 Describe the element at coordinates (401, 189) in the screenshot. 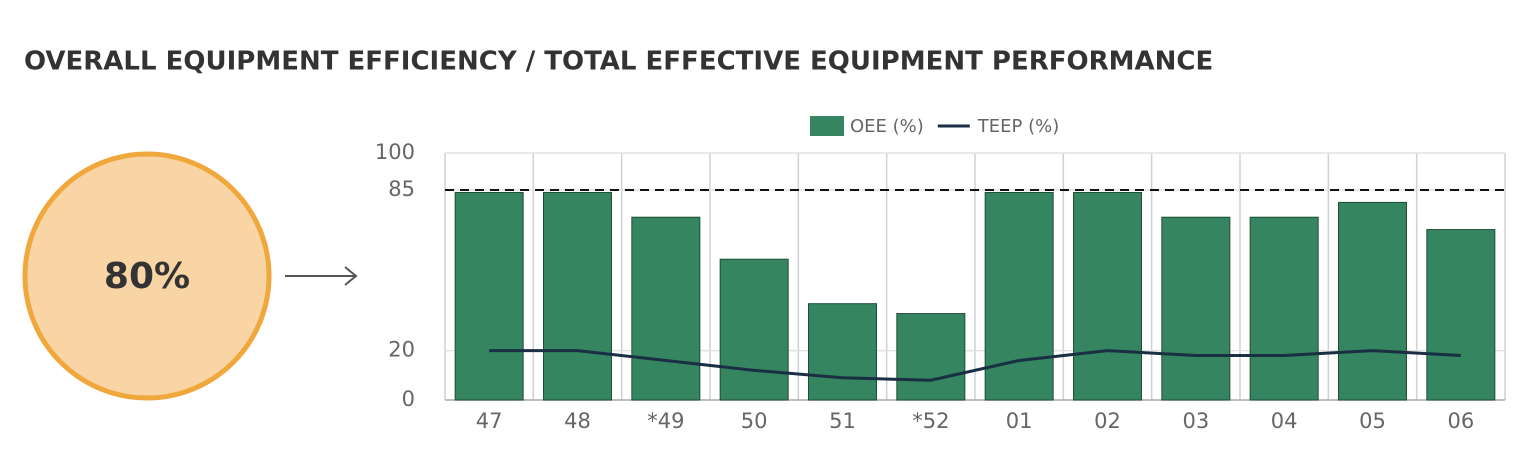

I see `y-tick-label: 85` at that location.